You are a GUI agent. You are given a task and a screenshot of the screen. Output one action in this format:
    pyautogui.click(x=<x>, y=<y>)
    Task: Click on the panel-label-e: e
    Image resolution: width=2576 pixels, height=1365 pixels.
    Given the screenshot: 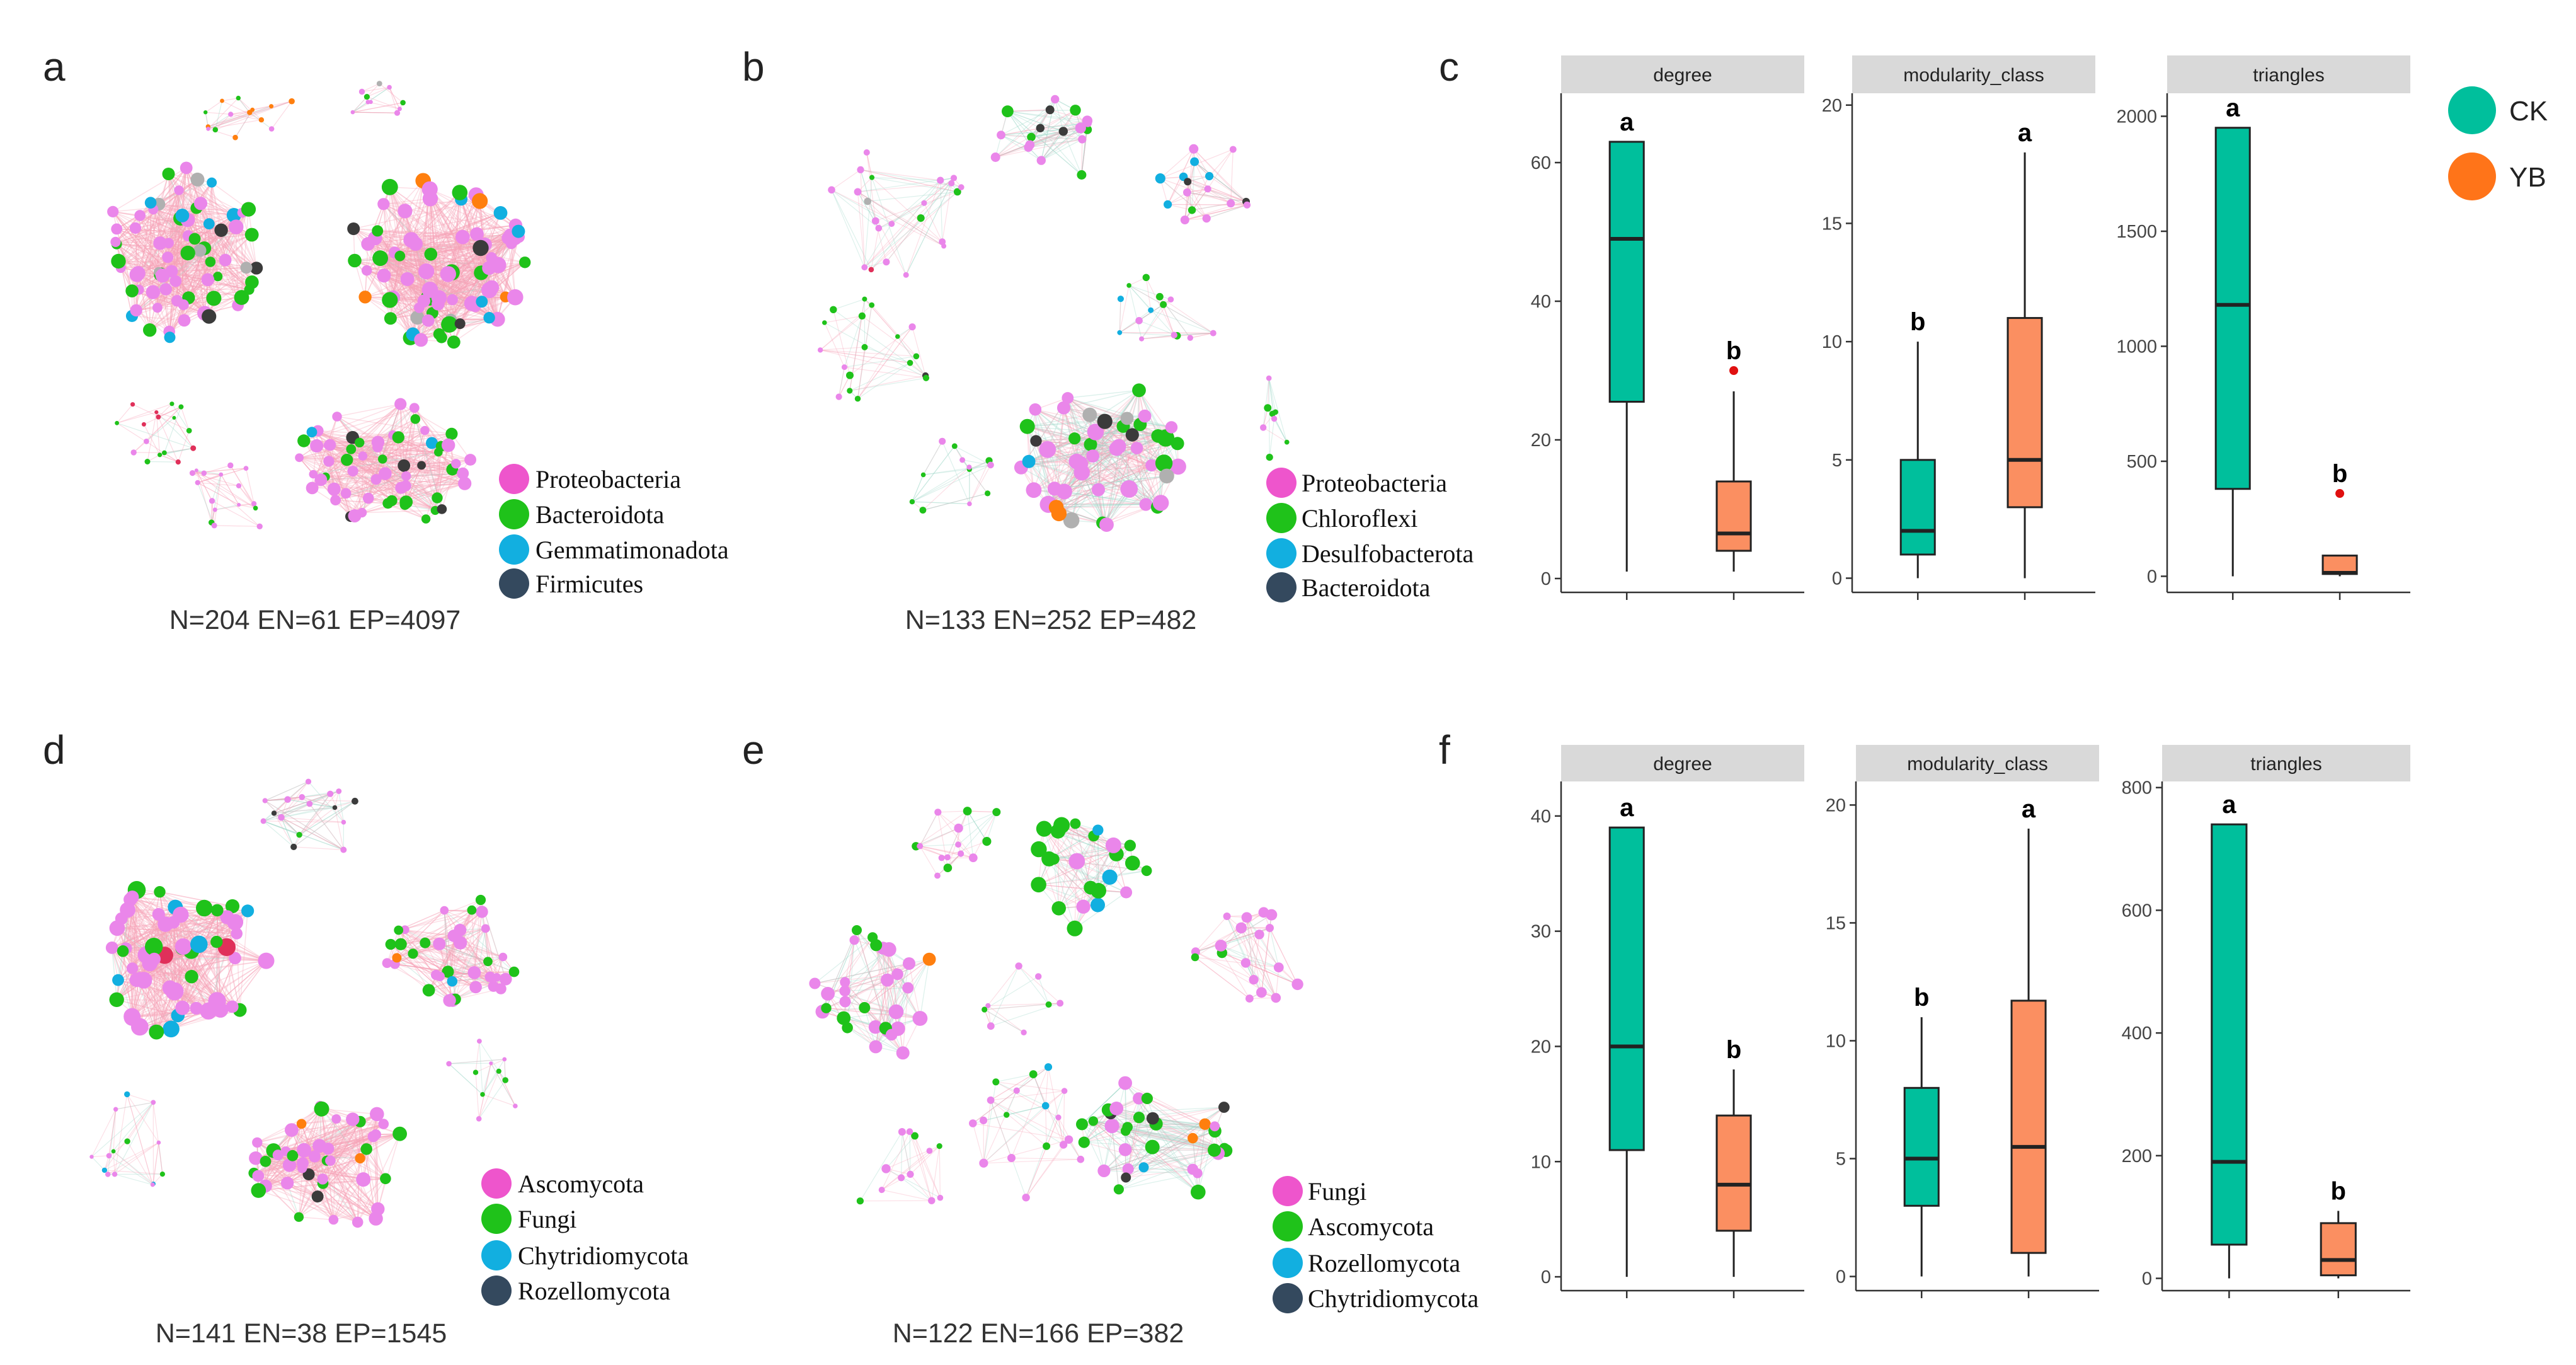 What is the action you would take?
    pyautogui.click(x=753, y=750)
    